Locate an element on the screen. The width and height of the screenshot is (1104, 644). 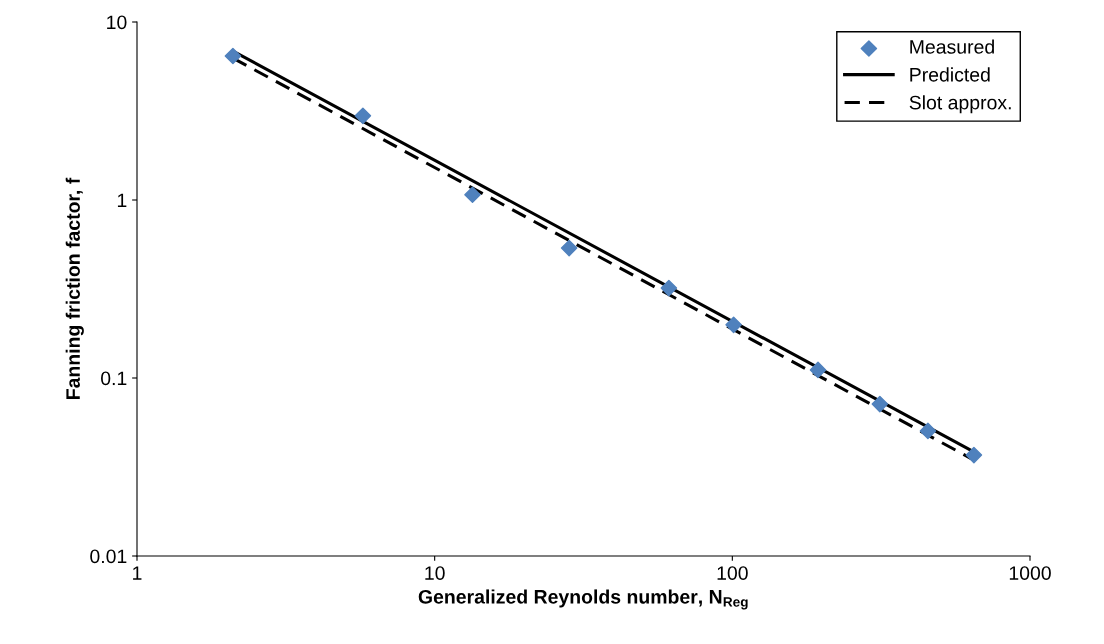
x-tick-label: 1 is located at coordinates (137, 573).